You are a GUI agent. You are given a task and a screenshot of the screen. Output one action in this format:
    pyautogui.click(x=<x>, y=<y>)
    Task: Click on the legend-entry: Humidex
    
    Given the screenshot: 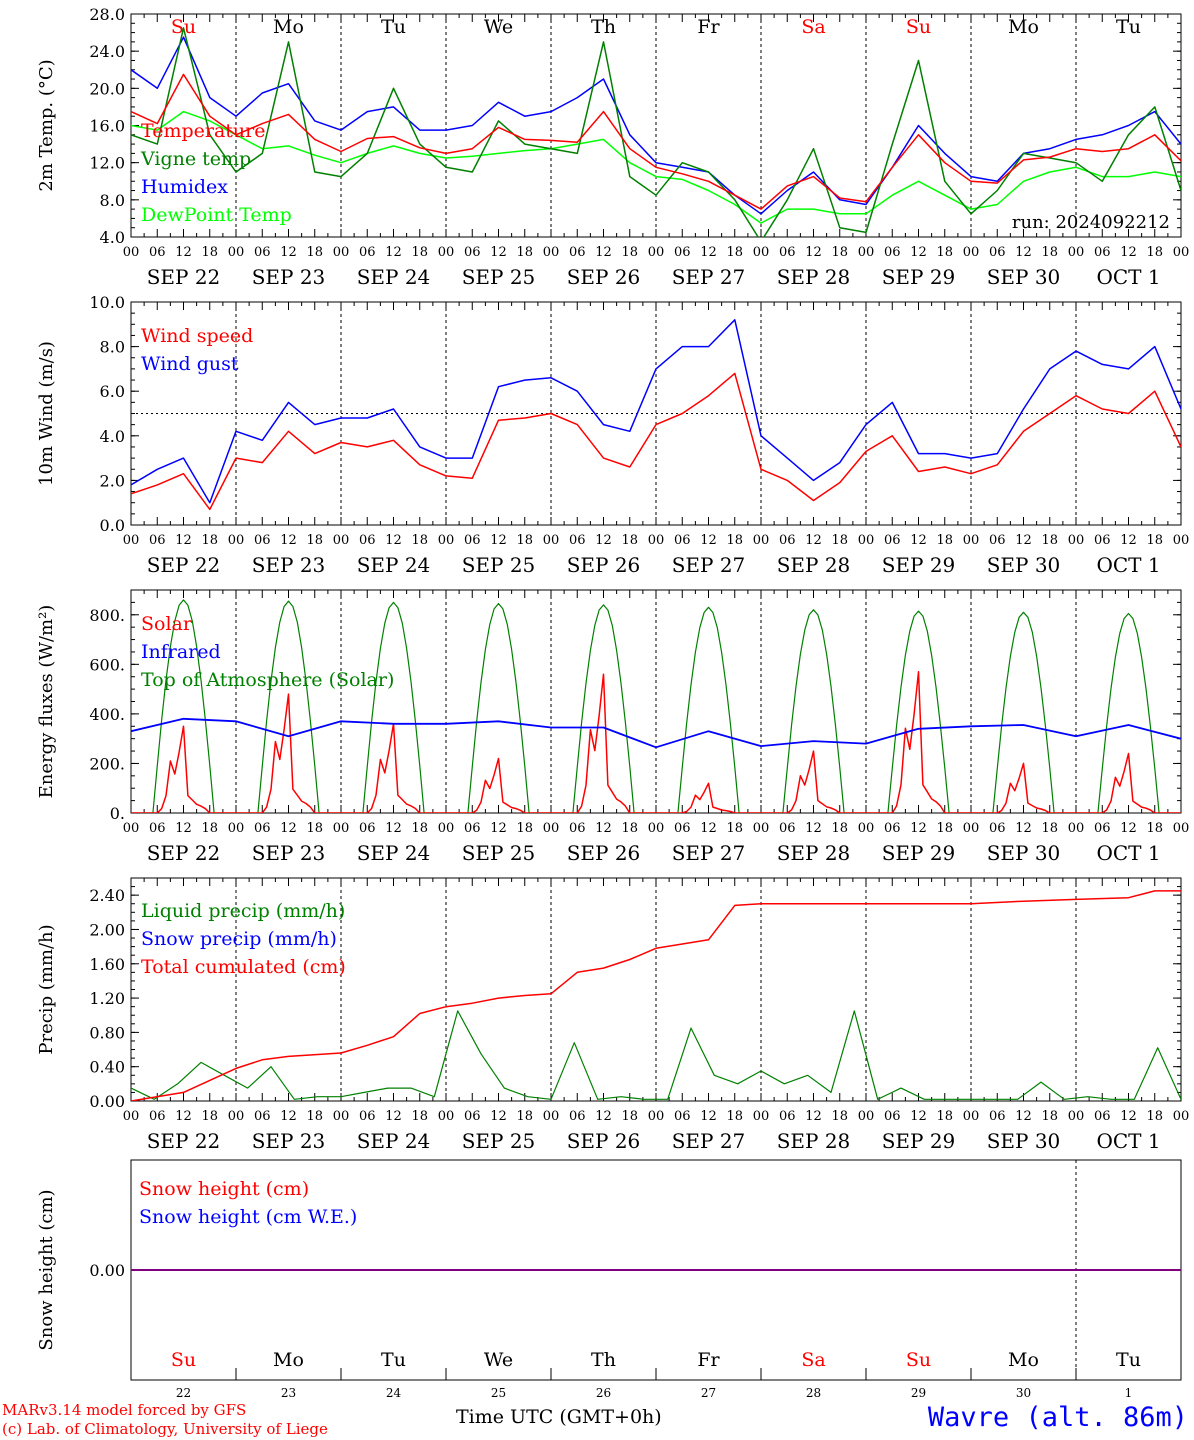 What is the action you would take?
    pyautogui.click(x=184, y=187)
    